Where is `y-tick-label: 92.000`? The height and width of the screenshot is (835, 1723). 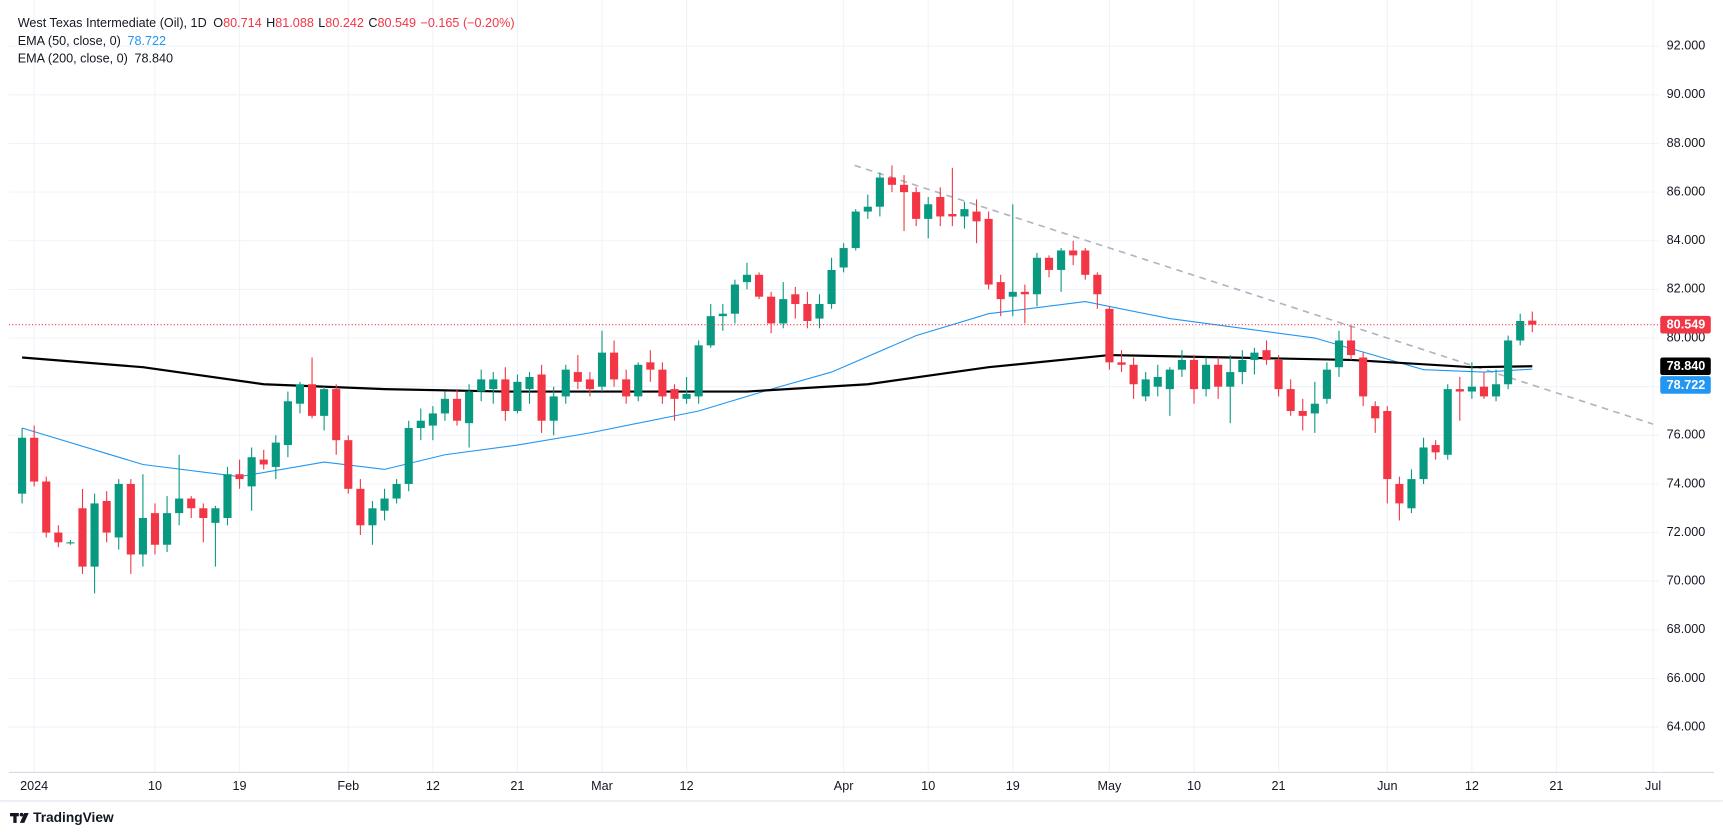
y-tick-label: 92.000 is located at coordinates (1686, 46).